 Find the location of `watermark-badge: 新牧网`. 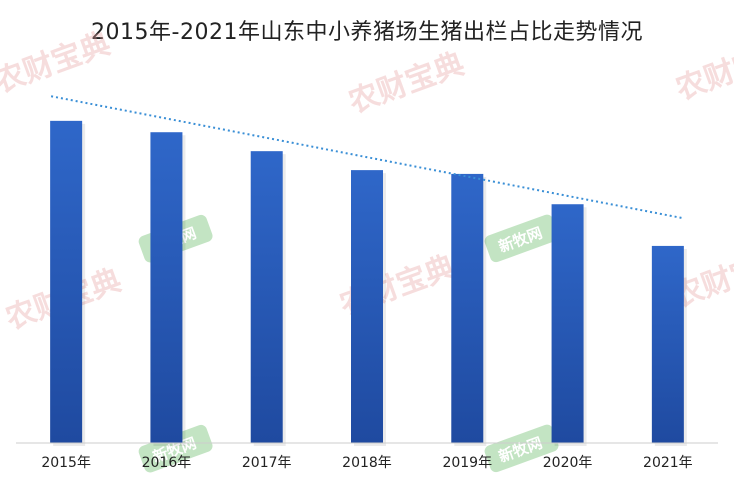

watermark-badge: 新牧网 is located at coordinates (521, 238).